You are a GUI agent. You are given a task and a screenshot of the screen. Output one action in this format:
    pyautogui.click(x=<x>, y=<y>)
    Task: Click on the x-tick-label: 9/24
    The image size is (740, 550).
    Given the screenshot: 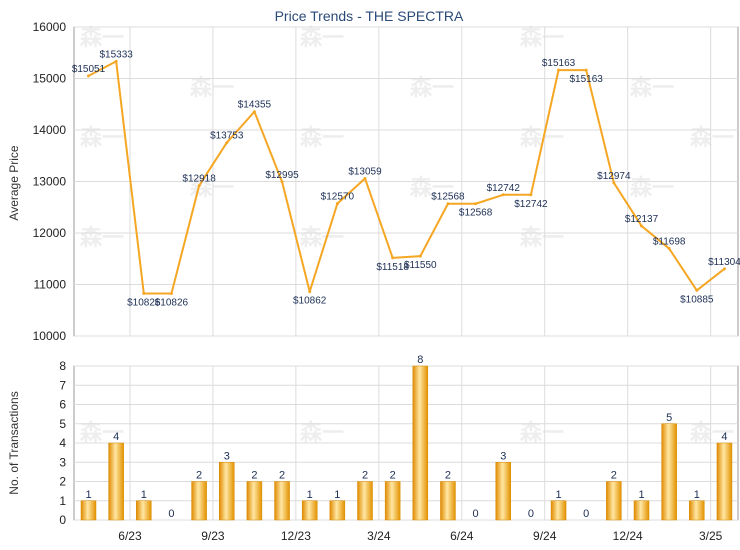 What is the action you would take?
    pyautogui.click(x=545, y=536)
    